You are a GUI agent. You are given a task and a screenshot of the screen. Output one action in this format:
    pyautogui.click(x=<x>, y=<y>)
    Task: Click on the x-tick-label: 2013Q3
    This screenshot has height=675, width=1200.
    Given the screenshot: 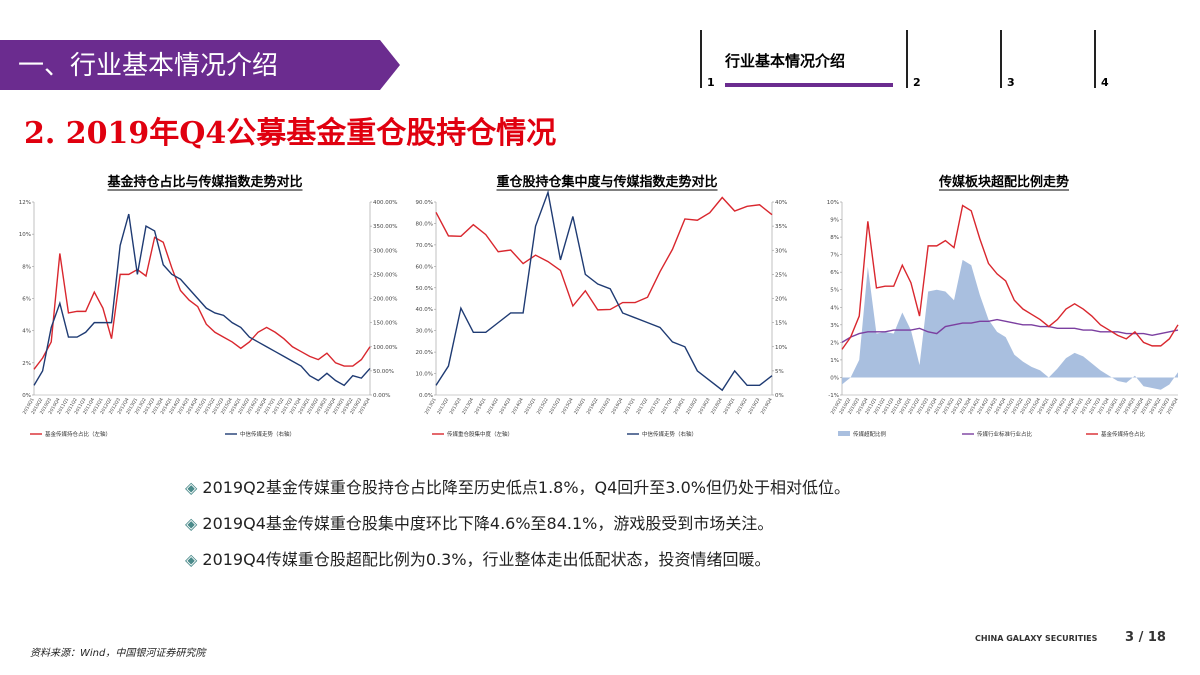 What is the action you would take?
    pyautogui.click(x=455, y=406)
    